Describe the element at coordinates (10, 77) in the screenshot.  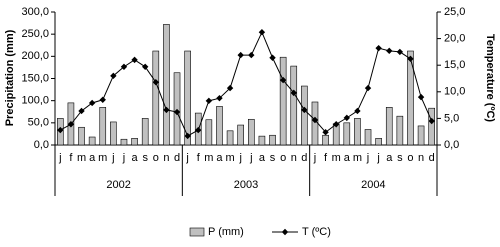
I see `y-axis-title: Precipitation (mm)` at that location.